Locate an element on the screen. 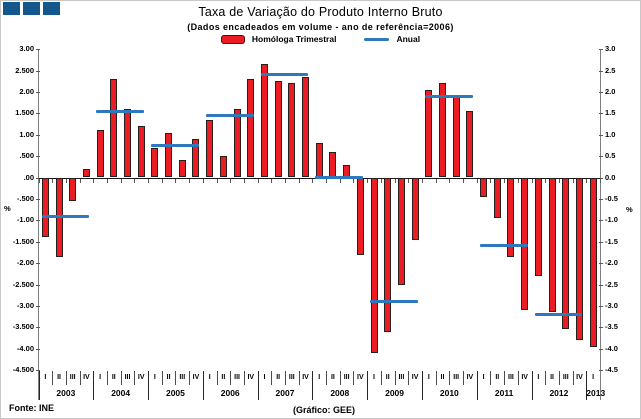 This screenshot has width=641, height=419. y-tick-label-right: -0.5 is located at coordinates (611, 198).